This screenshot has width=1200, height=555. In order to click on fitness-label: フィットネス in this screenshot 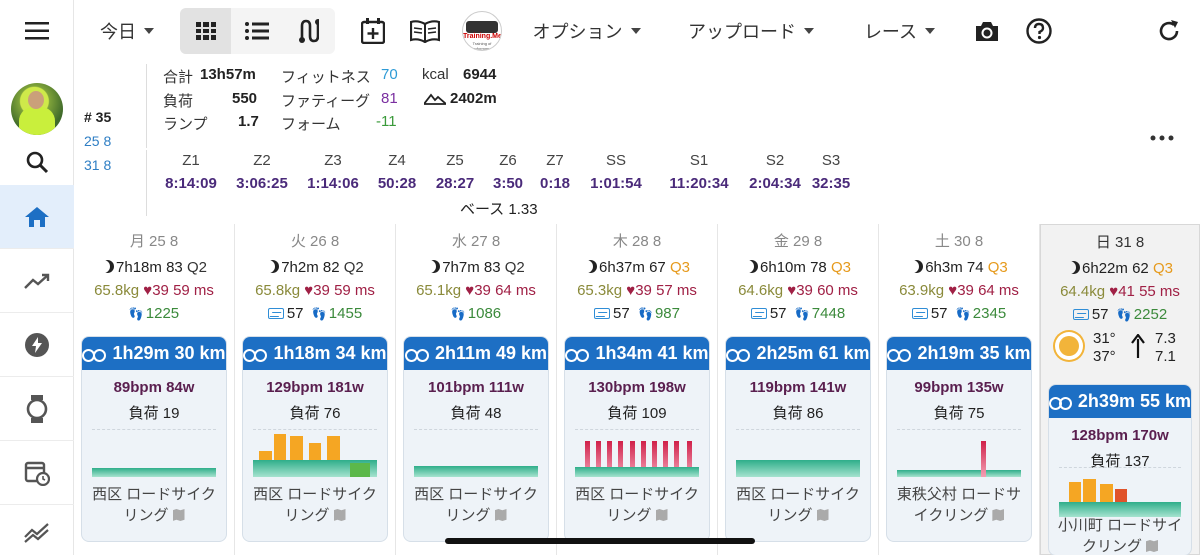, I will do `click(326, 77)`.